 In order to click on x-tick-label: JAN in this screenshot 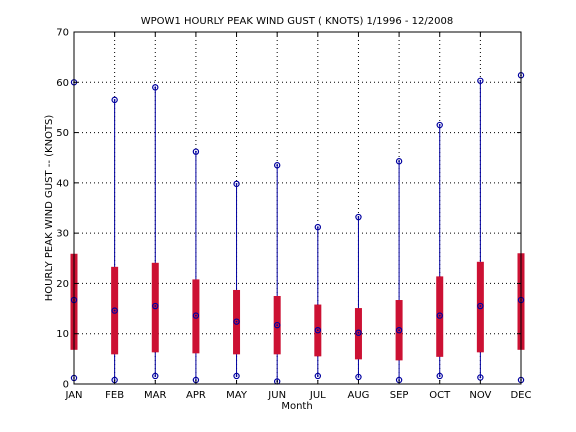, I will do `click(73, 395)`.